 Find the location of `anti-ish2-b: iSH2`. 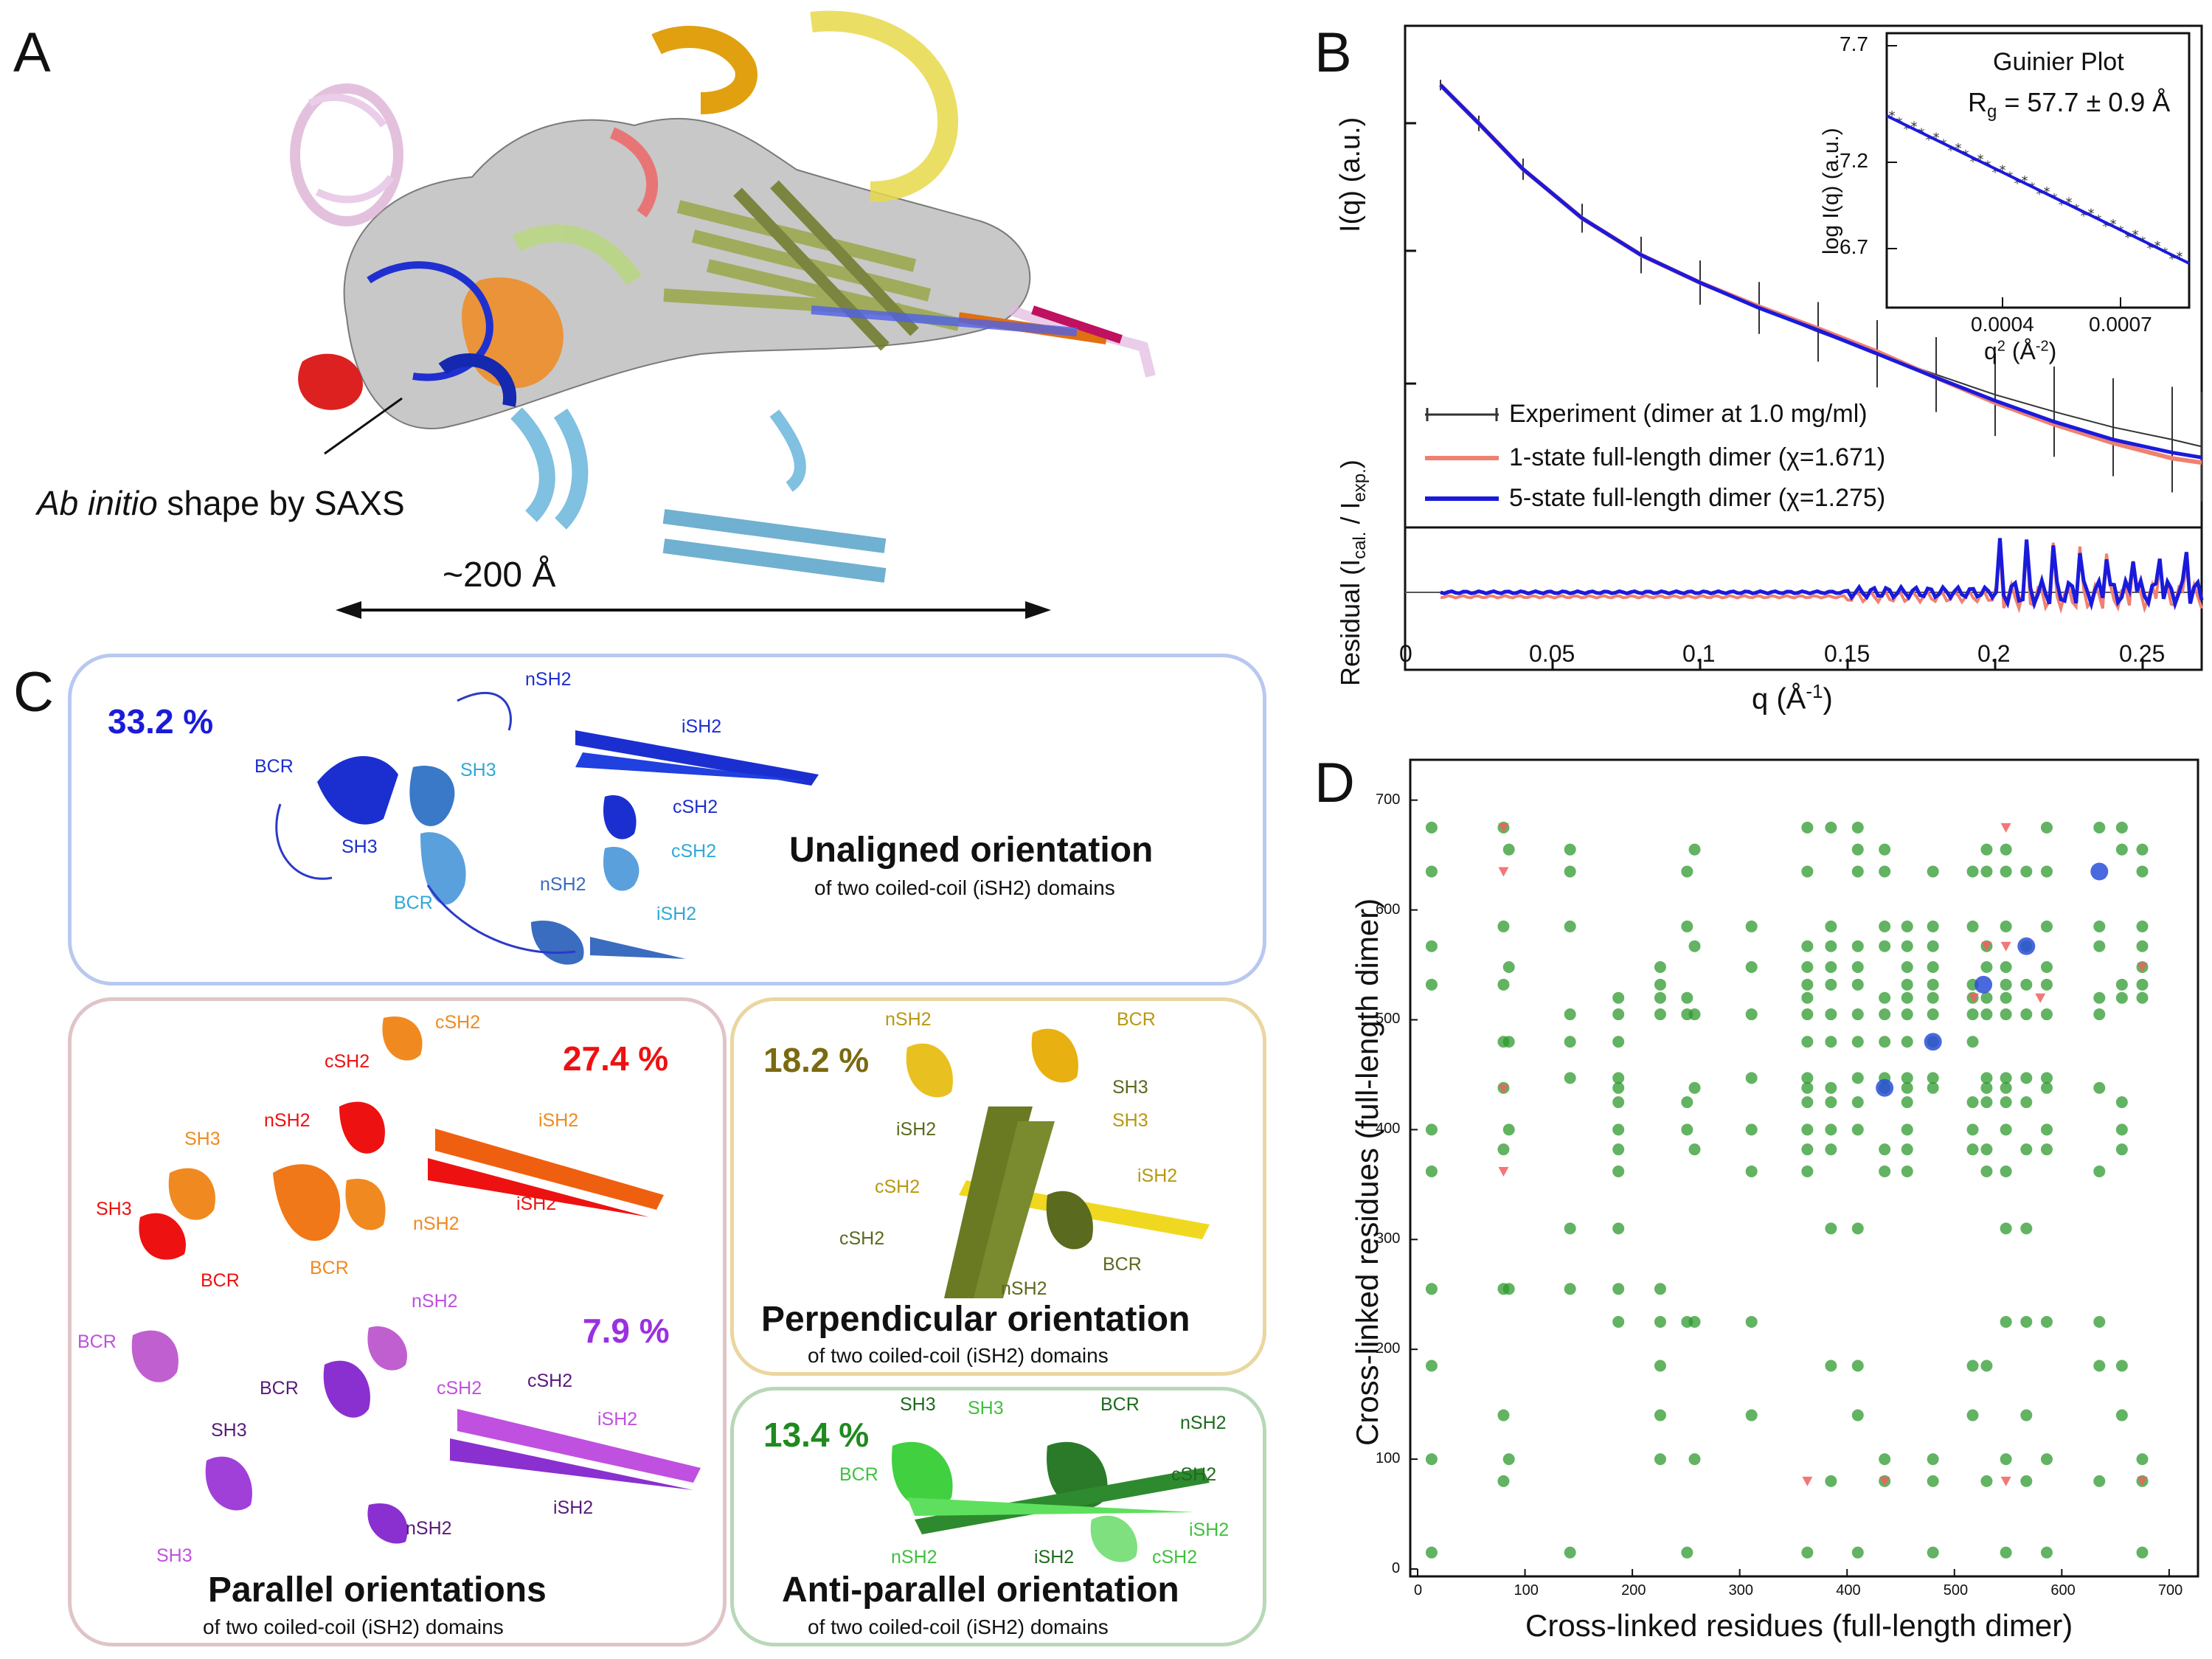

anti-ish2-b: iSH2 is located at coordinates (1055, 1557).